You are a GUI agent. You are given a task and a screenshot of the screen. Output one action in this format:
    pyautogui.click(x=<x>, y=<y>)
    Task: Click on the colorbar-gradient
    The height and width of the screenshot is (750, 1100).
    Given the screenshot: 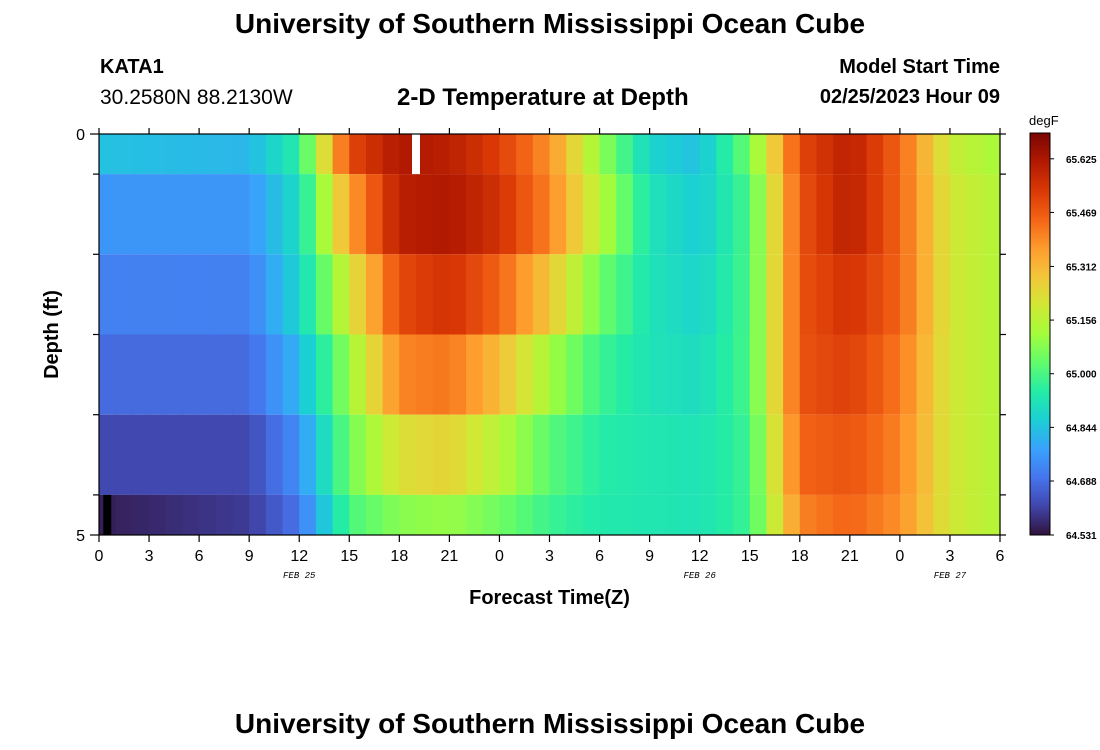 What is the action you would take?
    pyautogui.click(x=1040, y=334)
    